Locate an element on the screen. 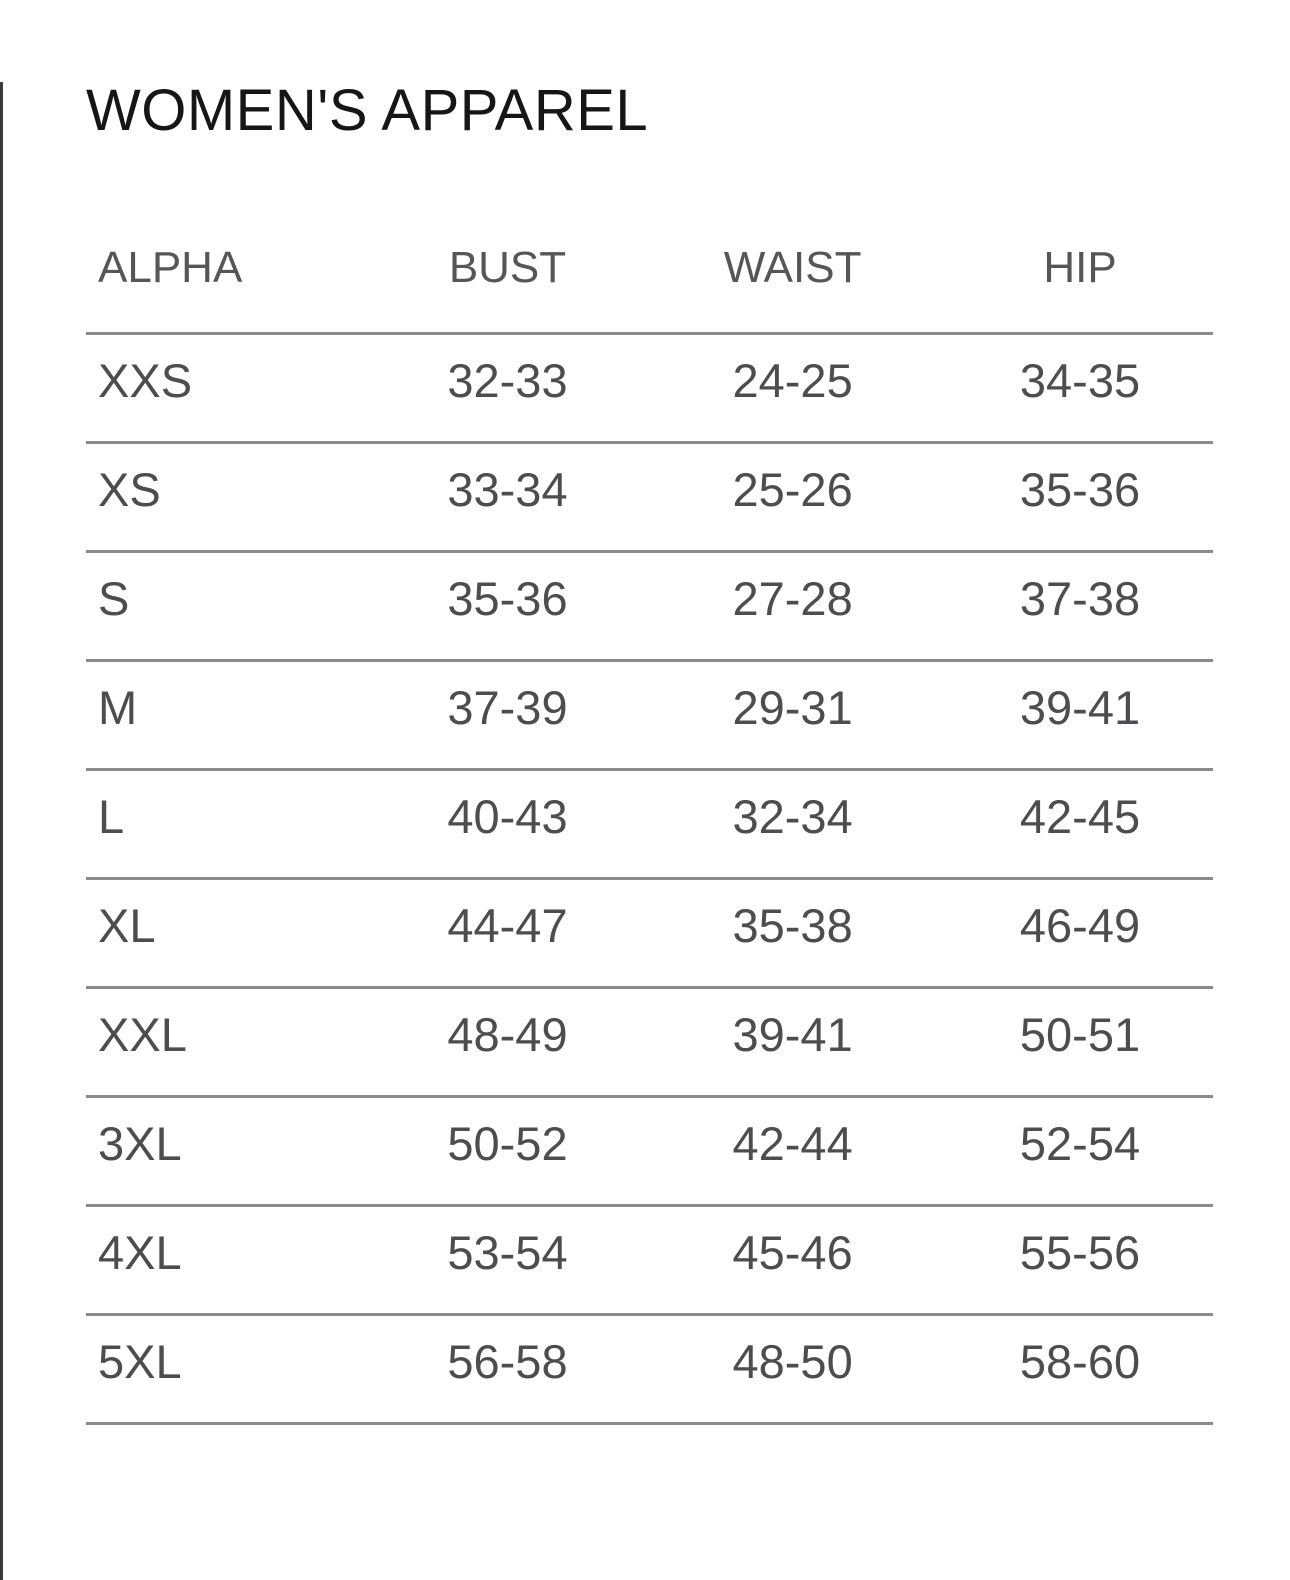 The width and height of the screenshot is (1290, 1580). page-title: WOMEN'S APPAREL is located at coordinates (367, 110).